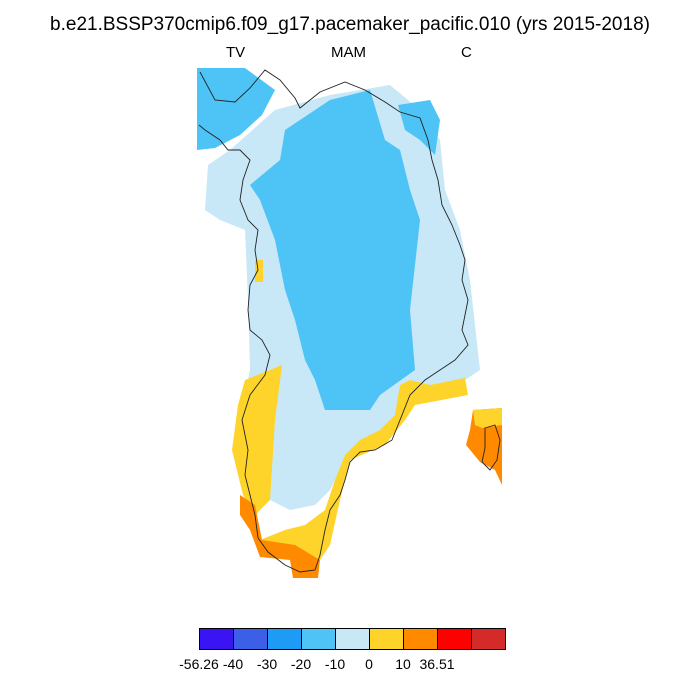 The width and height of the screenshot is (700, 700). I want to click on interior-region, so click(335, 250).